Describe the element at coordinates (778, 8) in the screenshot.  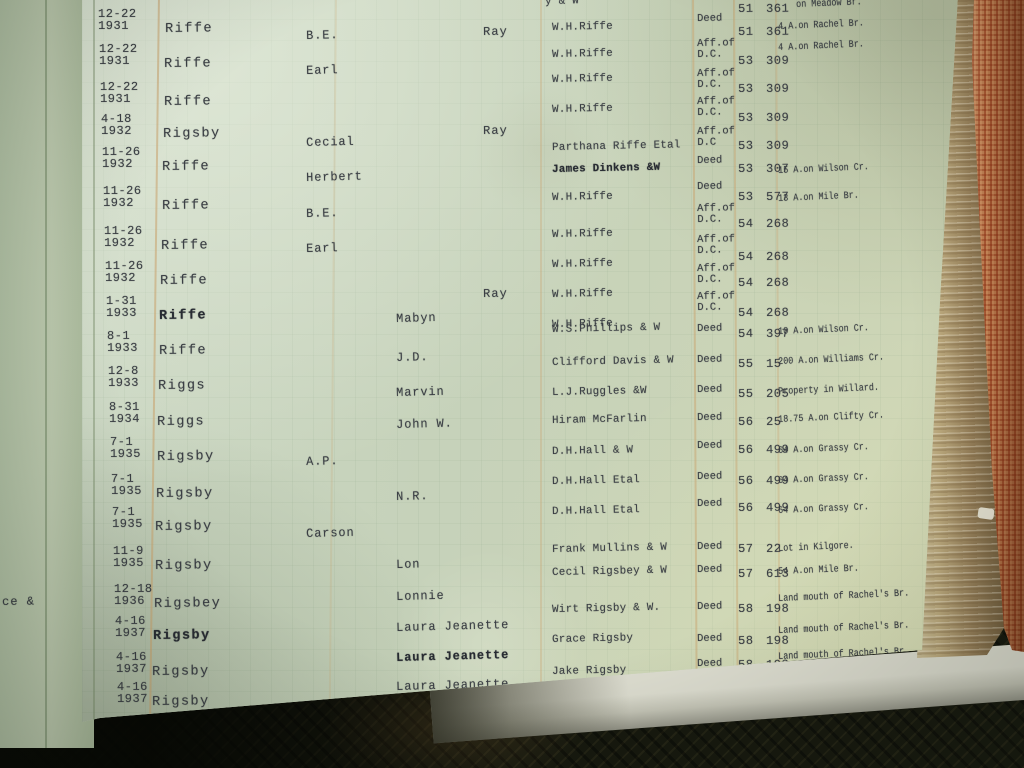
I see `partial-page: 361` at that location.